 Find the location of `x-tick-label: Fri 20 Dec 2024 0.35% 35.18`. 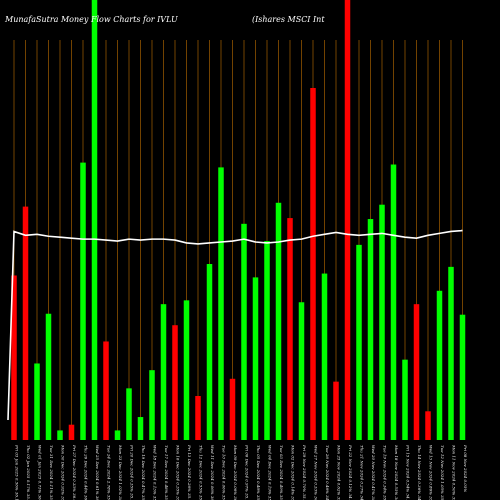

x-tick-label: Fri 20 Dec 2024 0.35% 35.18 is located at coordinates (132, 472).